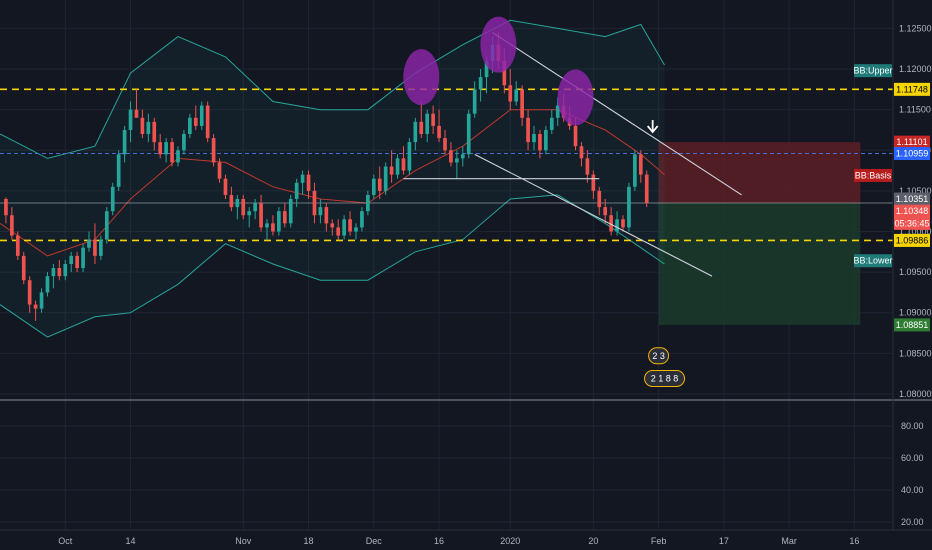 This screenshot has height=550, width=932. Describe the element at coordinates (665, 379) in the screenshot. I see `event-badge` at that location.